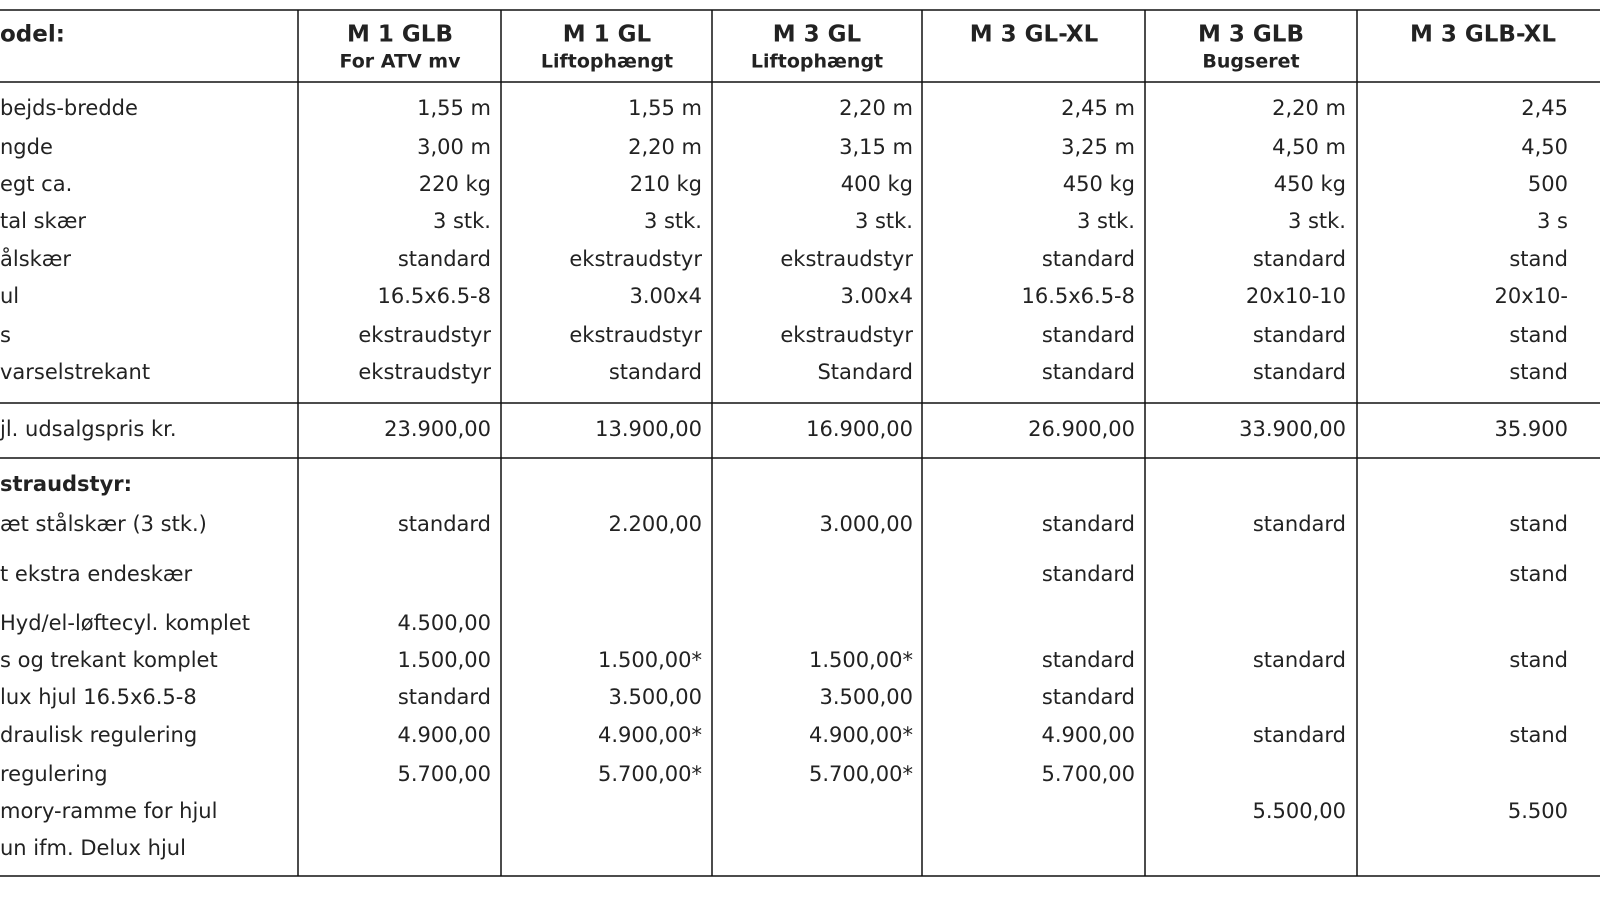 This screenshot has width=1600, height=904. What do you see at coordinates (9, 296) in the screenshot?
I see `row-label: ul` at bounding box center [9, 296].